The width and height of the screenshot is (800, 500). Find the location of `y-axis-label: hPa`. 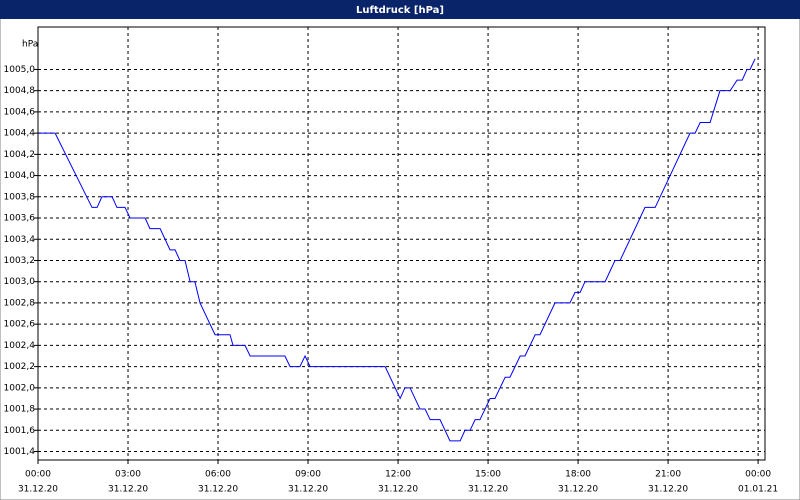

y-axis-label: hPa is located at coordinates (30, 45).